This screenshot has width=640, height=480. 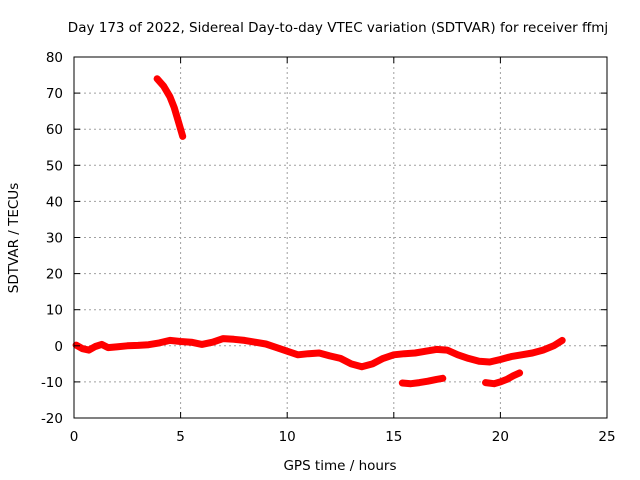 What do you see at coordinates (339, 466) in the screenshot?
I see `x-axis-label: GPS time / hours` at bounding box center [339, 466].